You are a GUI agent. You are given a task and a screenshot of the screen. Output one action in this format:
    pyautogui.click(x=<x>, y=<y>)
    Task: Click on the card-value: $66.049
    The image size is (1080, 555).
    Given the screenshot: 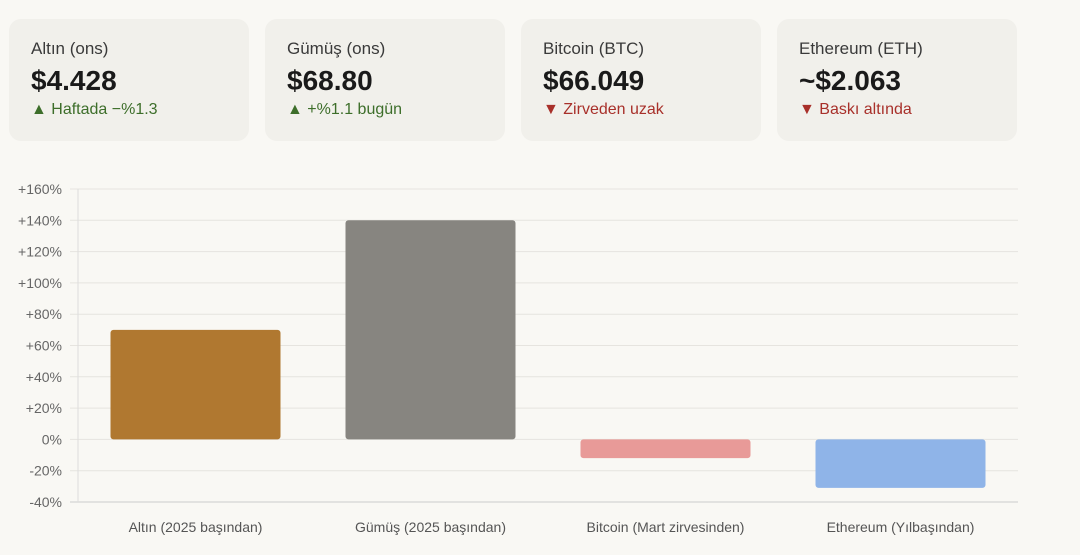 What is the action you would take?
    pyautogui.click(x=594, y=80)
    